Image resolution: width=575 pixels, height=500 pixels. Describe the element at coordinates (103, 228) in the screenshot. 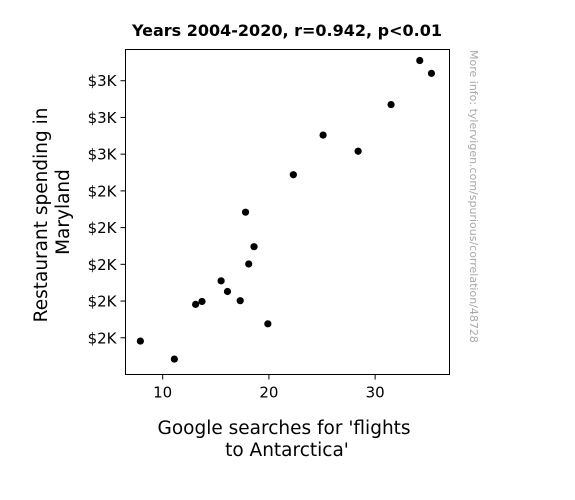

I see `y-tick-label-3: $2K` at that location.